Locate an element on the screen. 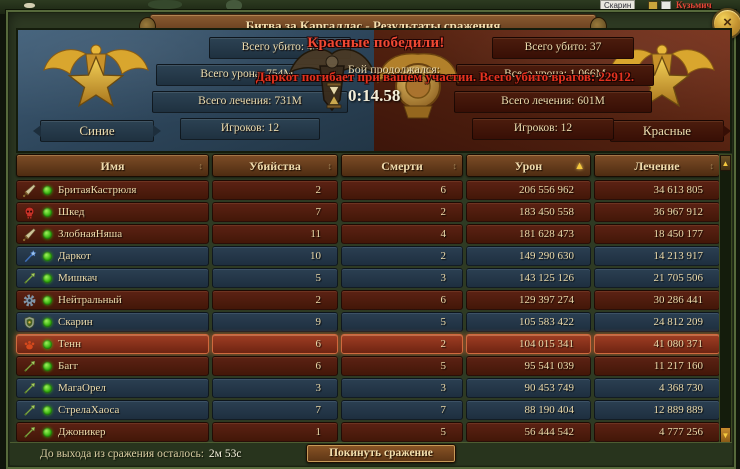 Image resolution: width=740 pixels, height=469 pixels. damage-cell: 143 125 126 is located at coordinates (528, 278).